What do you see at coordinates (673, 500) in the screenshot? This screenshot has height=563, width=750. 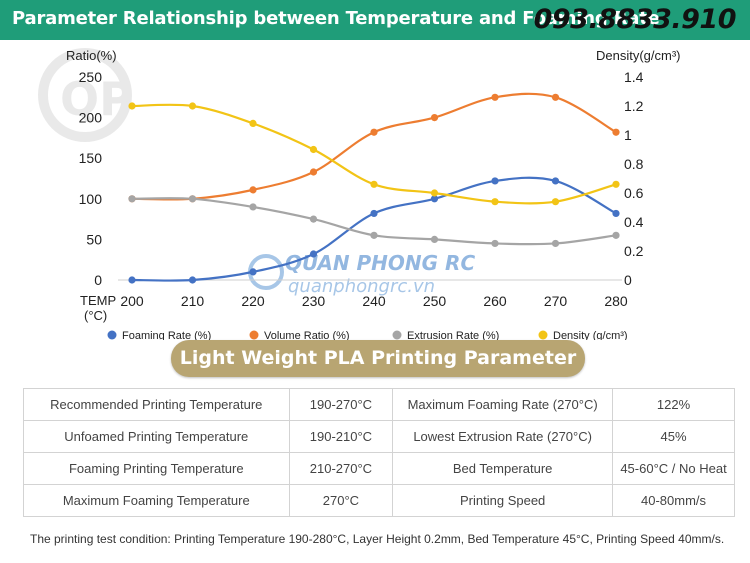 I see `param-value: 40-80mm/s` at bounding box center [673, 500].